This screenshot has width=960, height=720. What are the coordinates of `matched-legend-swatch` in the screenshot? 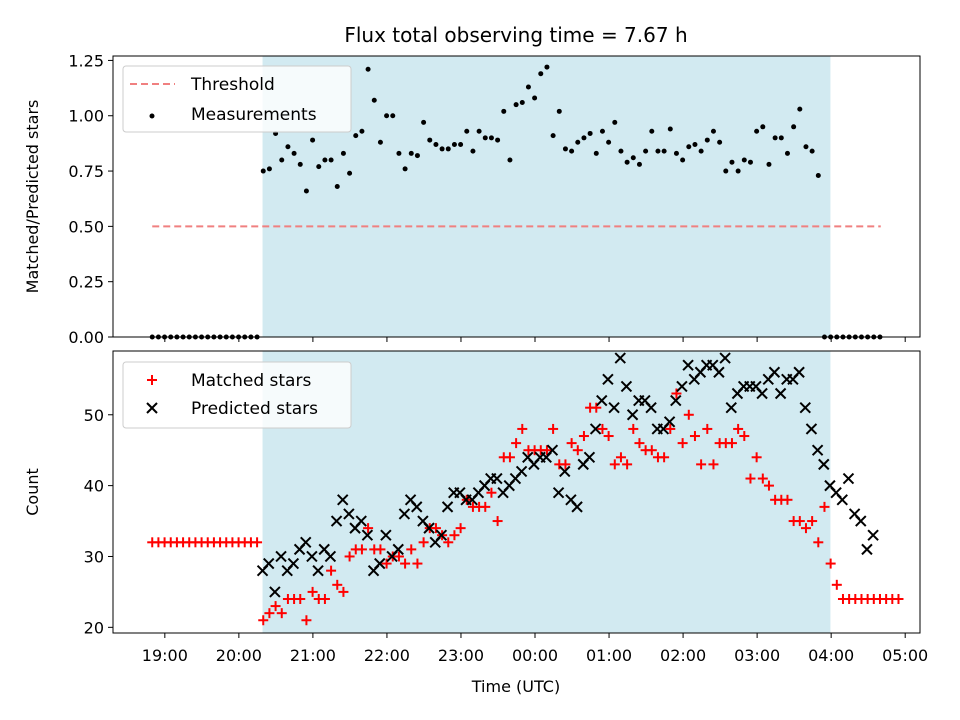 It's located at (152, 380).